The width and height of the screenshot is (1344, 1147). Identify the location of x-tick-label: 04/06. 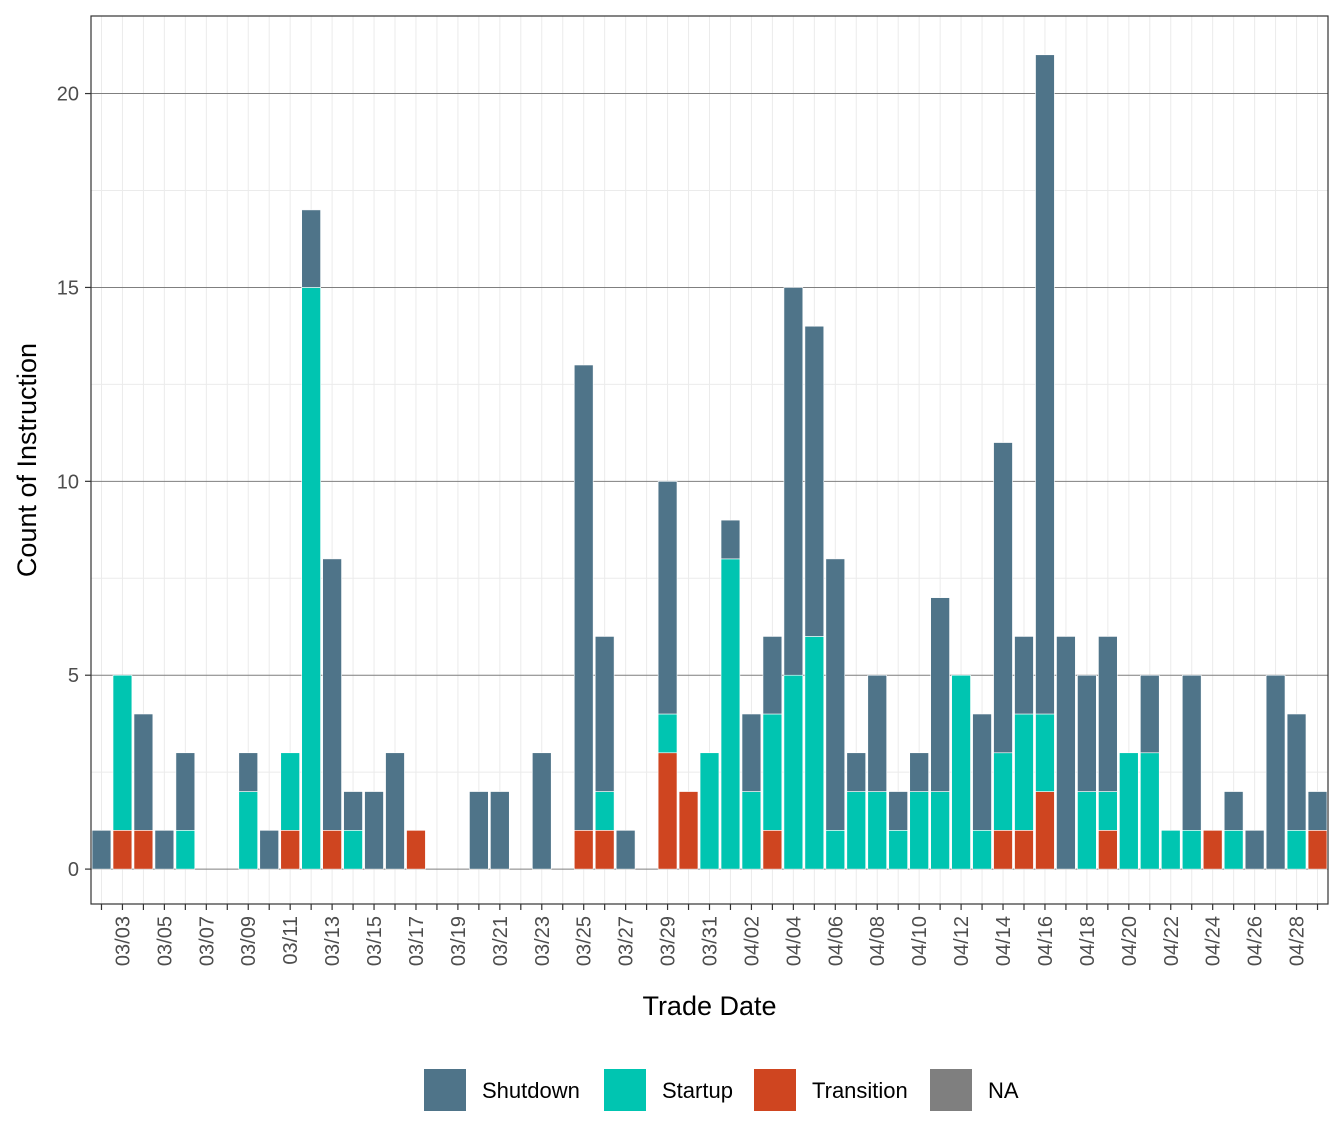
(836, 941).